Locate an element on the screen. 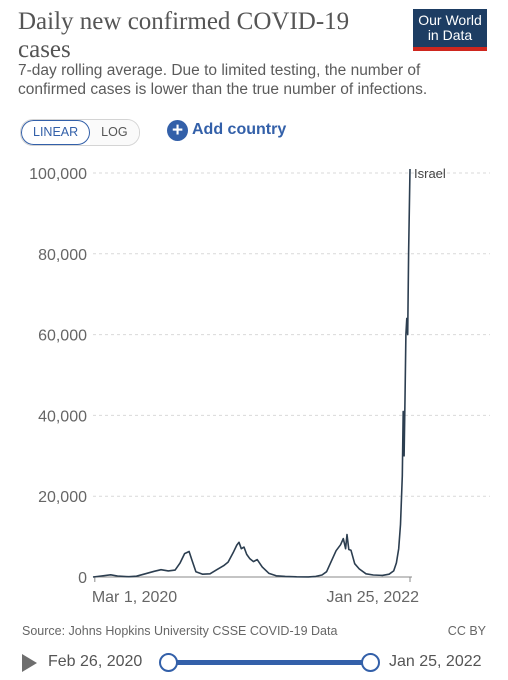  add-country-label: Add country is located at coordinates (239, 129).